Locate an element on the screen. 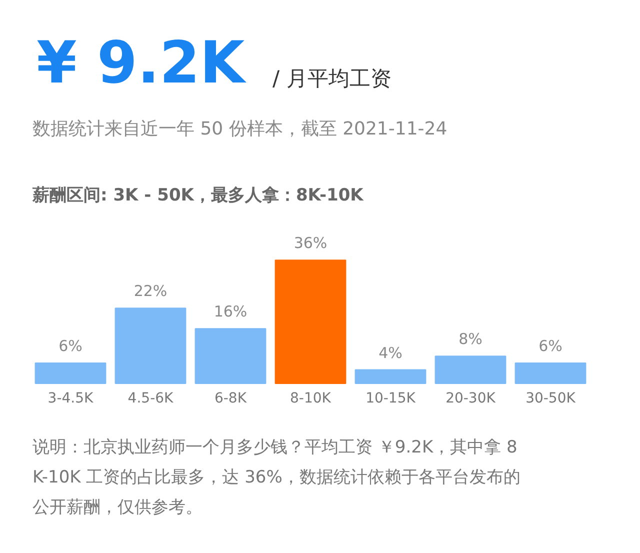 The height and width of the screenshot is (553, 640). chart-title: ¥ 9.2K is located at coordinates (141, 62).